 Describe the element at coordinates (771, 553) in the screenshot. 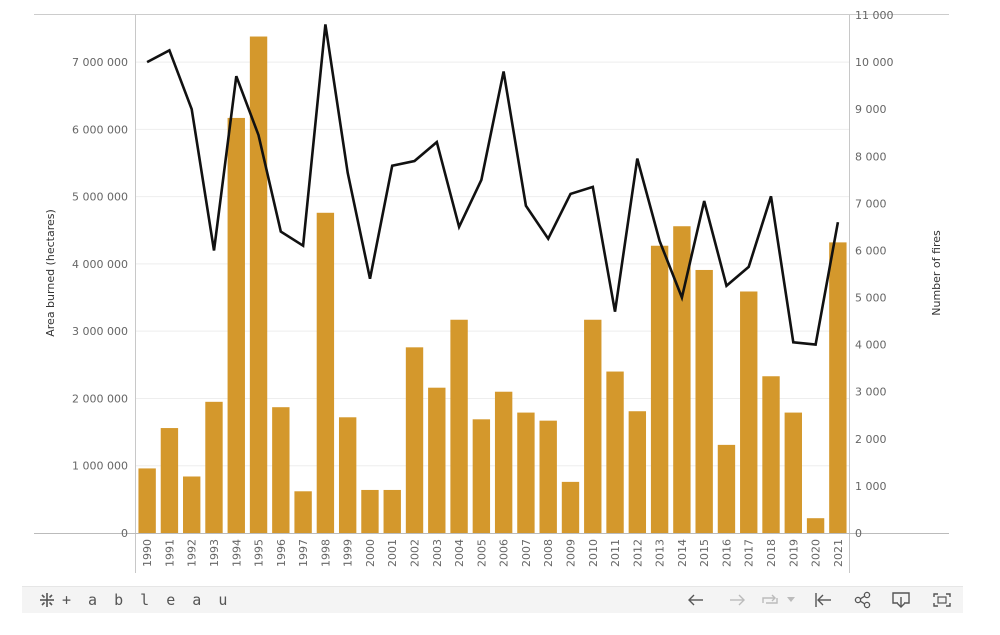

I see `x-tick-label: 2018` at that location.